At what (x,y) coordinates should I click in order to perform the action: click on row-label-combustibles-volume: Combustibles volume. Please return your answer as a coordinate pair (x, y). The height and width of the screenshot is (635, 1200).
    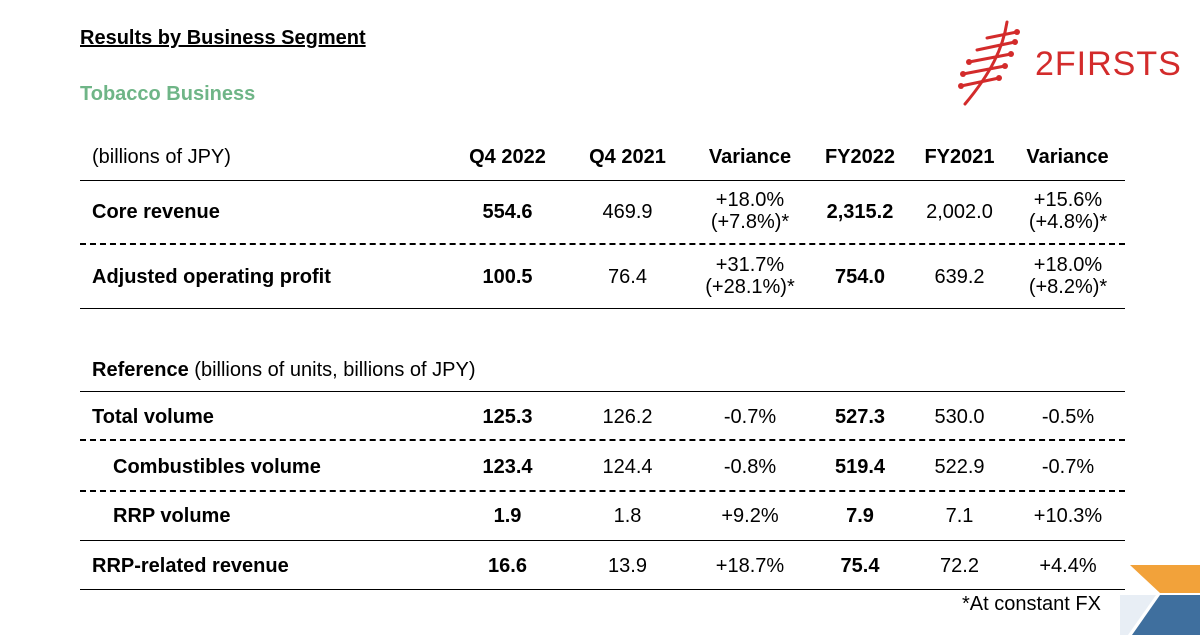
    Looking at the image, I should click on (217, 467).